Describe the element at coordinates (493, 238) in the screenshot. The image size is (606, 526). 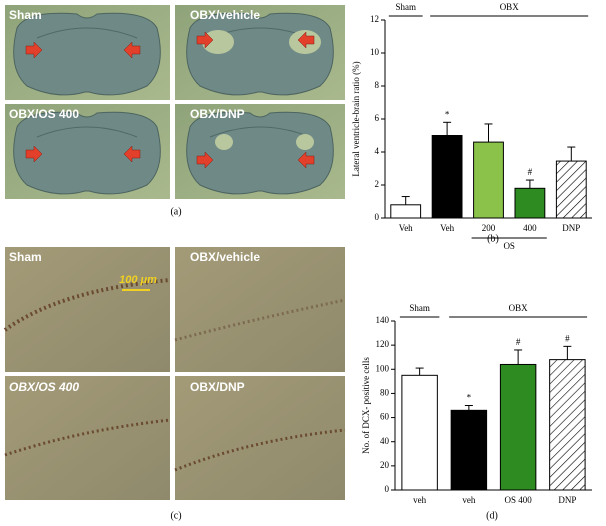
I see `panel-caption: (b)` at that location.